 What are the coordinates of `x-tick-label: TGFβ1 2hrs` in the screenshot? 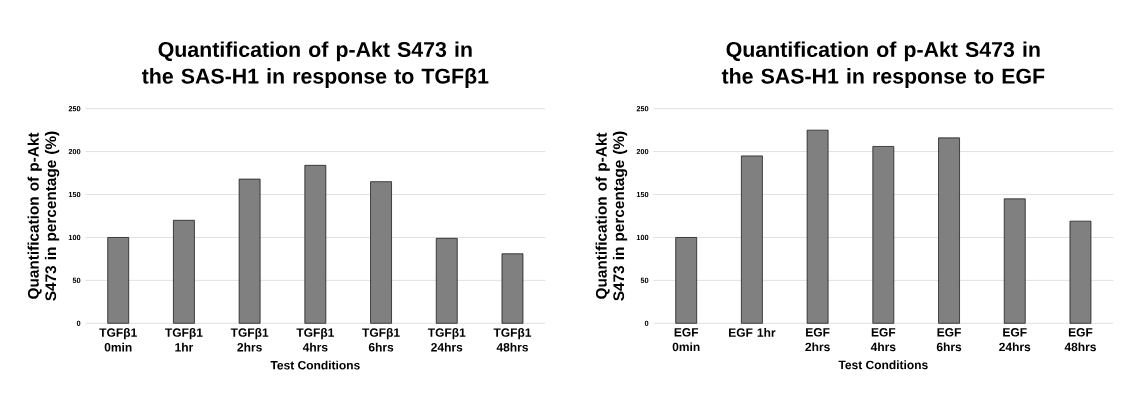 It's located at (249, 340).